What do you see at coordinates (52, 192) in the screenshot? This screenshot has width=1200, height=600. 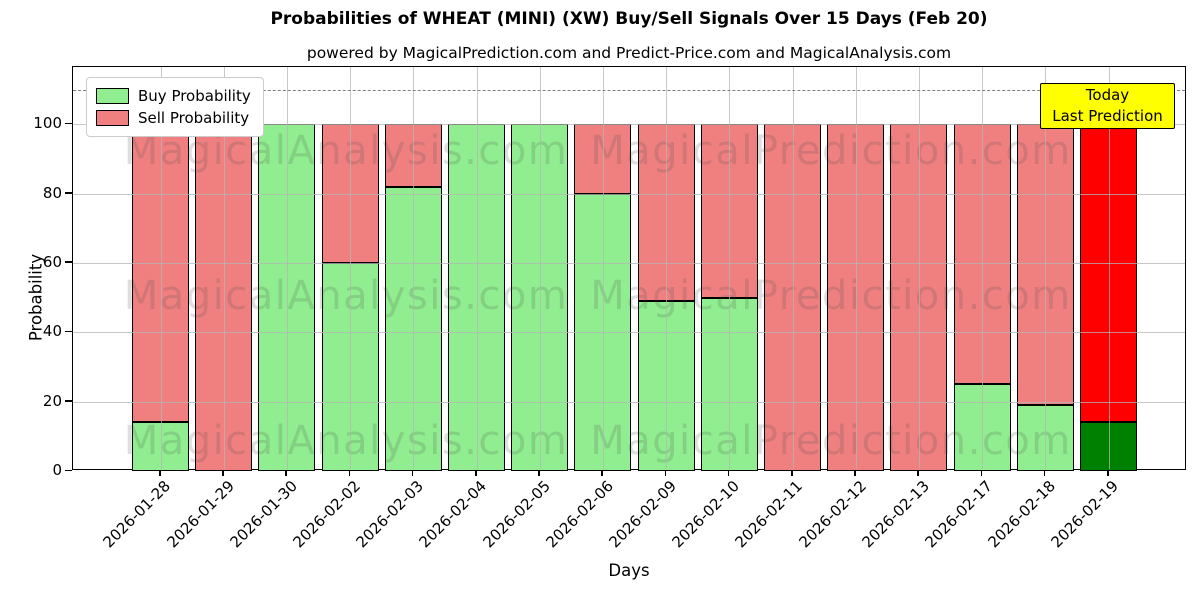 I see `y-tick-label-80: 80` at bounding box center [52, 192].